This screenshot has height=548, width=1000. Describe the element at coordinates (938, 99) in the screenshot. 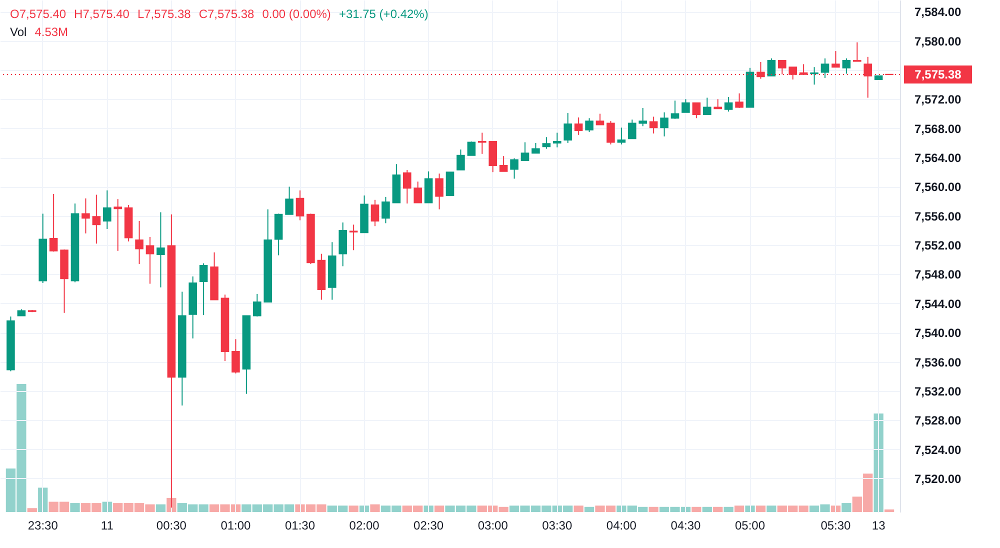

I see `y-tick-label: 7,572.00` at that location.